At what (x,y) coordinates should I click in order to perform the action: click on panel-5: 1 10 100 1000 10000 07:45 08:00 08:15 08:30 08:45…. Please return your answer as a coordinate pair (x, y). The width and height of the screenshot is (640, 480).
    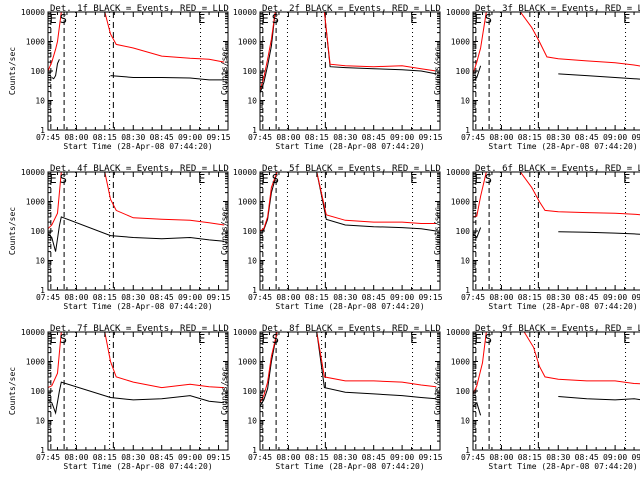
    Looking at the image, I should click on (331, 237).